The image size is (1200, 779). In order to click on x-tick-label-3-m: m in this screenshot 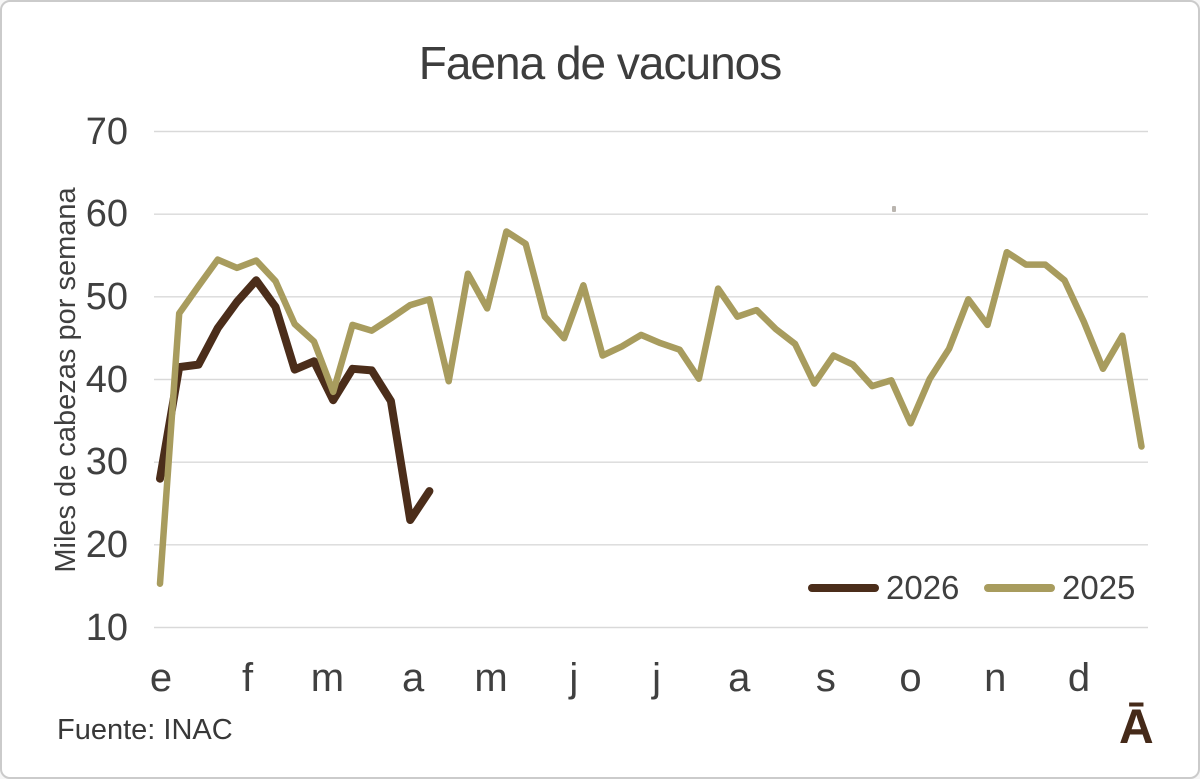, I will do `click(327, 678)`.